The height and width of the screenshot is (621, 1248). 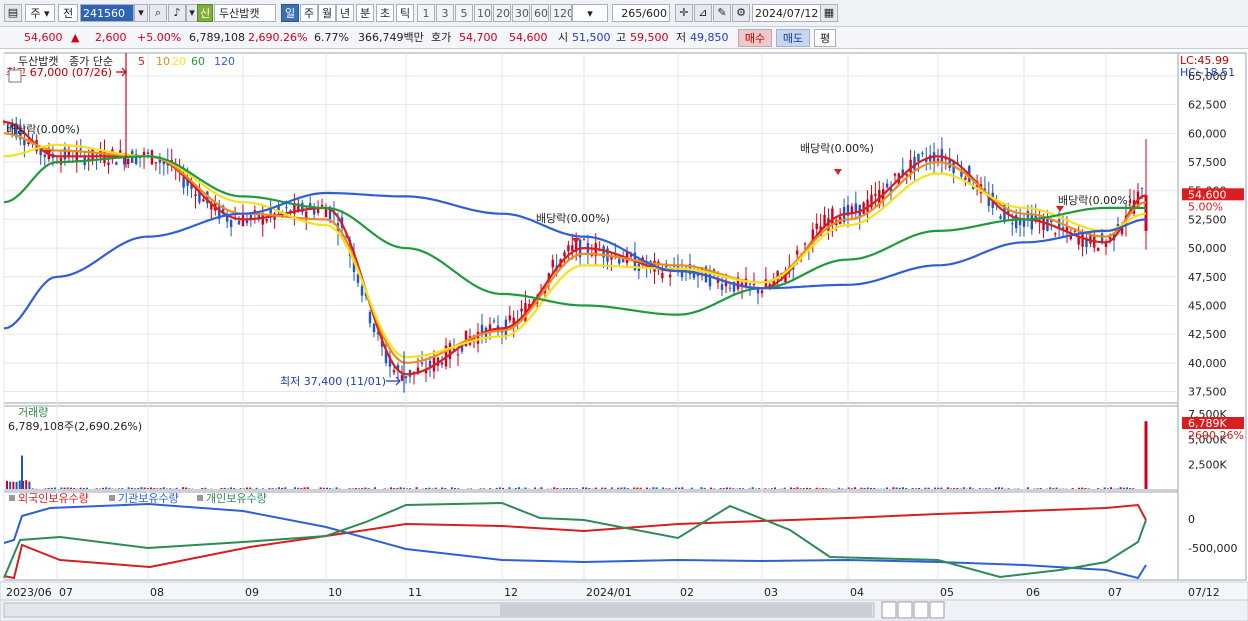 What do you see at coordinates (1207, 439) in the screenshot?
I see `volume-y-tick: 5,000K` at bounding box center [1207, 439].